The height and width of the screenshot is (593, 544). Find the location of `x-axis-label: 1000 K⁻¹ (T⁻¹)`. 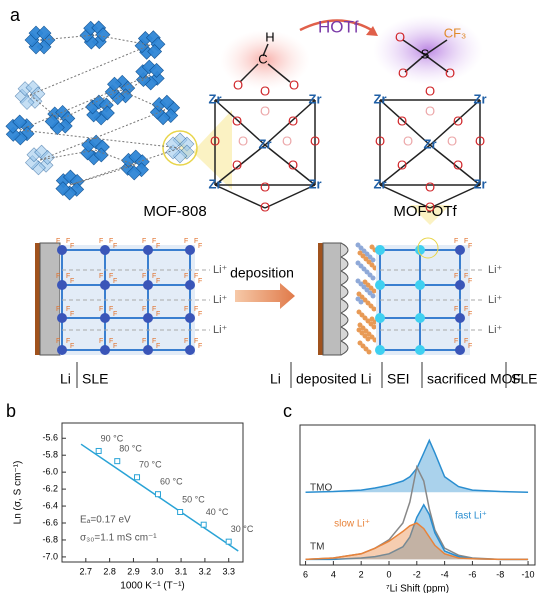

x-axis-label: 1000 K⁻¹ (T⁻¹) is located at coordinates (152, 586).